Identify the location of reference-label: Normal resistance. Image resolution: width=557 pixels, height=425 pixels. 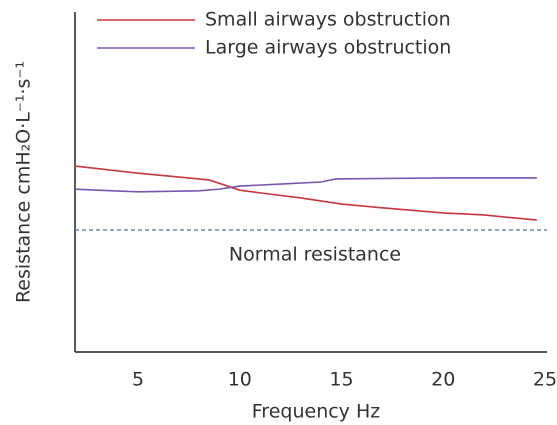
(315, 254).